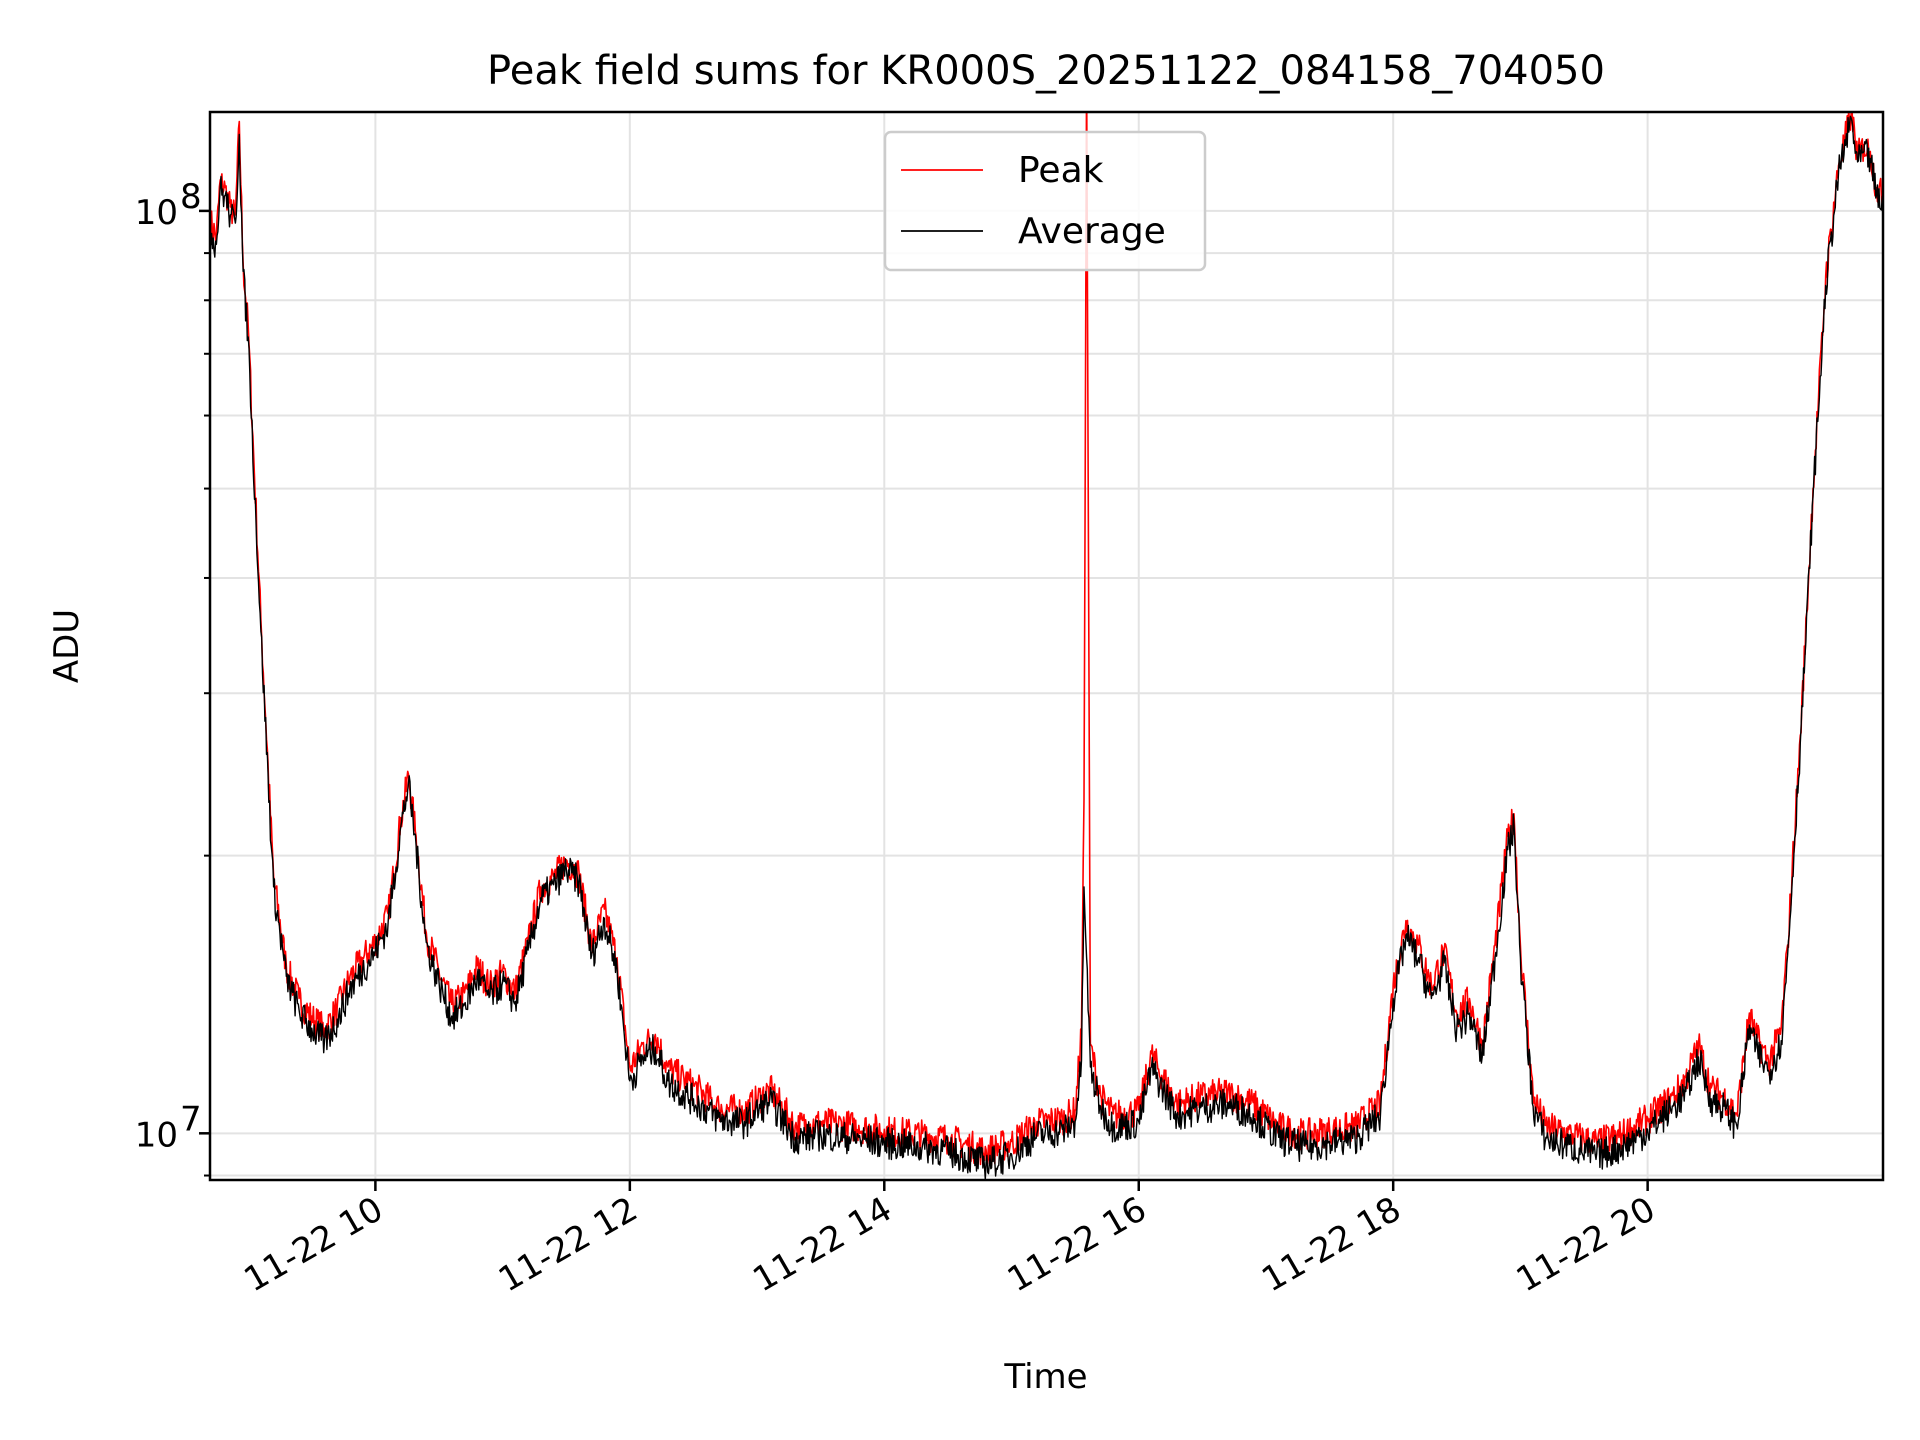 The height and width of the screenshot is (1440, 1920). What do you see at coordinates (1045, 1377) in the screenshot?
I see `x-axis-label: Time` at bounding box center [1045, 1377].